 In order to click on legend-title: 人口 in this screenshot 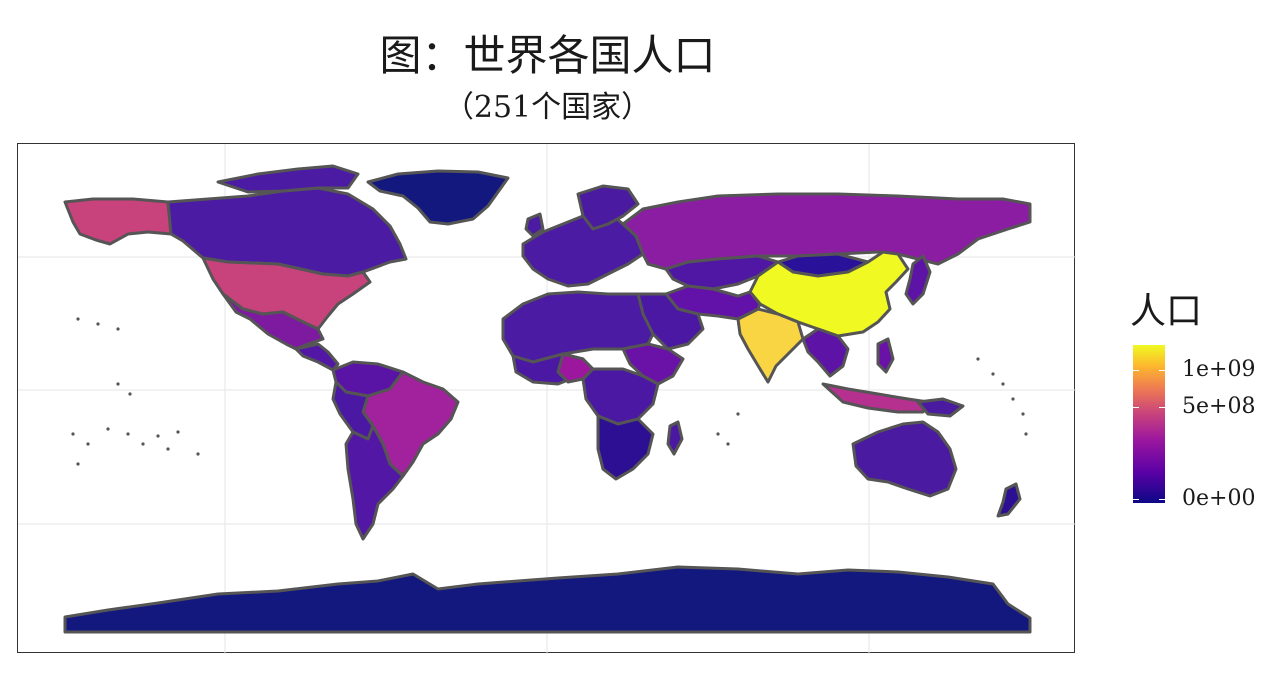, I will do `click(1166, 311)`.